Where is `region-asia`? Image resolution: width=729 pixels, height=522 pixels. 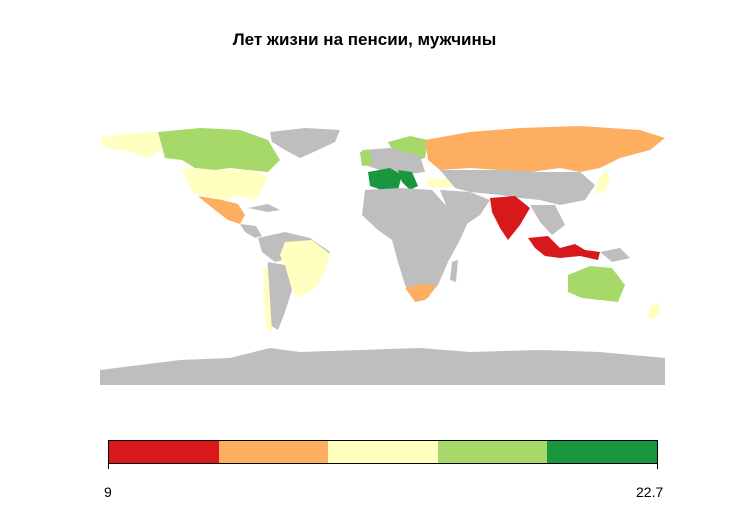
region-asia is located at coordinates (517, 187).